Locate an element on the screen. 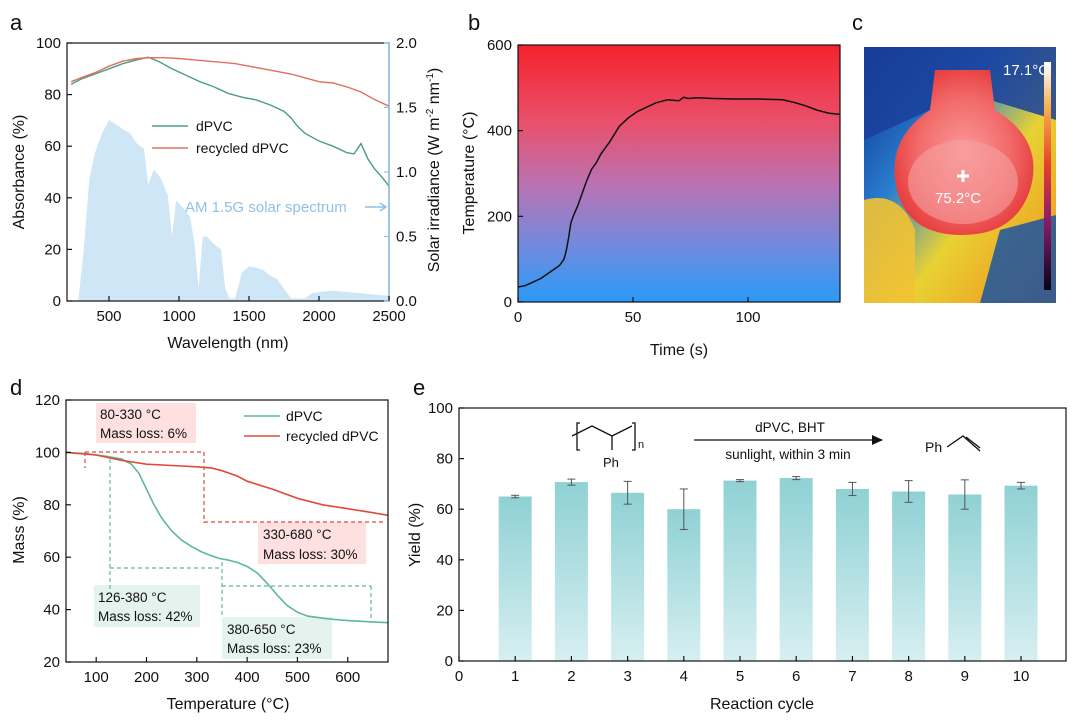 The height and width of the screenshot is (725, 1080). max-temperature-reading: 17.1°C is located at coordinates (1026, 70).